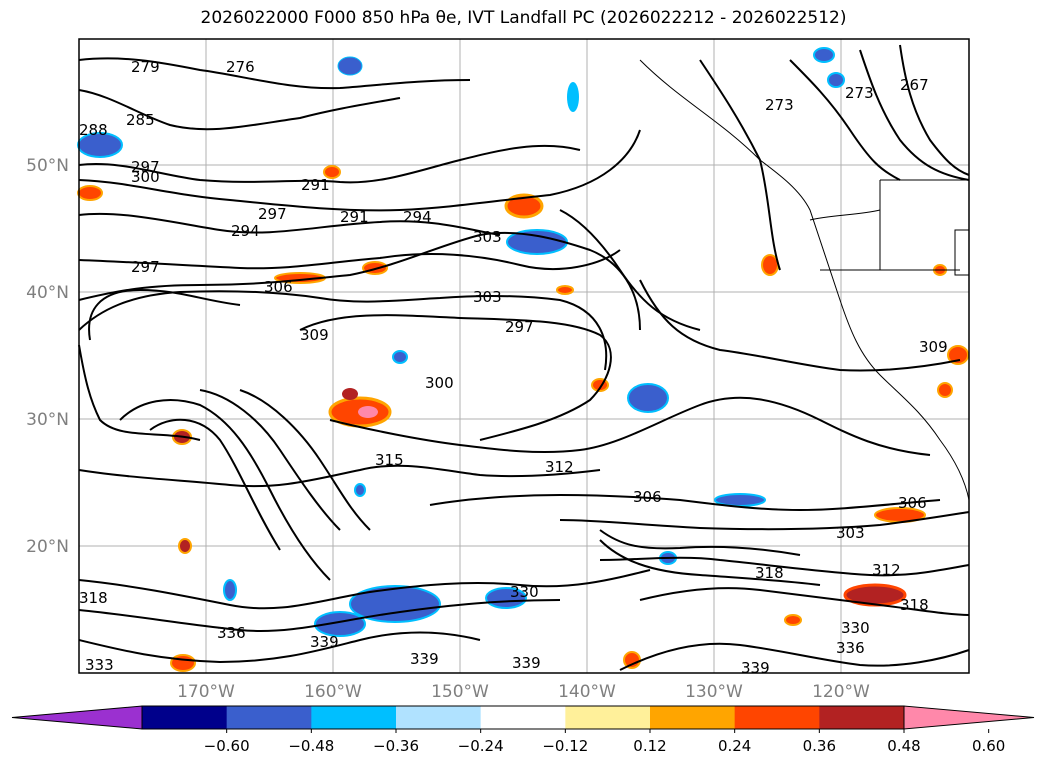  Describe the element at coordinates (903, 746) in the screenshot. I see `colorbar-tick-label: 0.48` at that location.